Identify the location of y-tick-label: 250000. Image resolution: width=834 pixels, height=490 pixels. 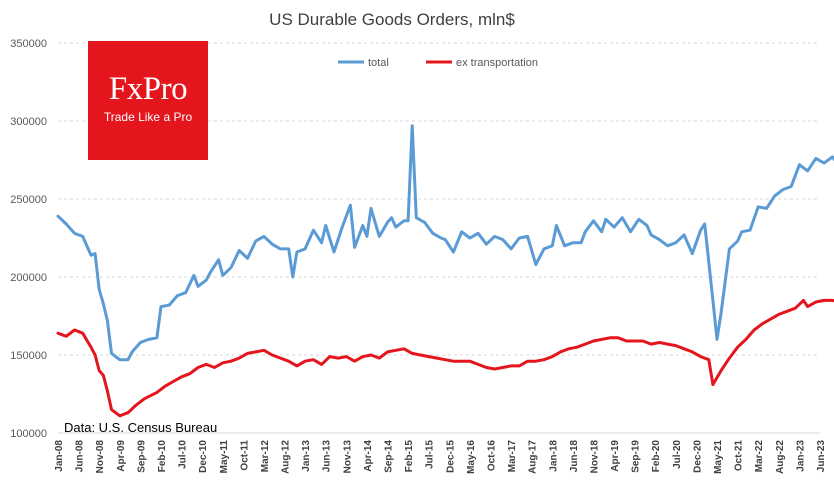
(28, 200).